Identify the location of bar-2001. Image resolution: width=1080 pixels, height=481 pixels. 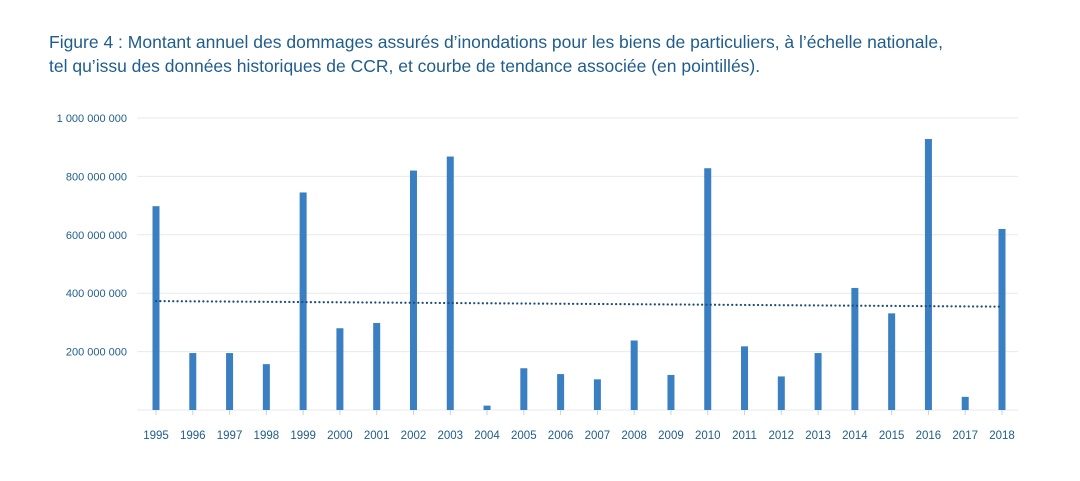
(377, 366).